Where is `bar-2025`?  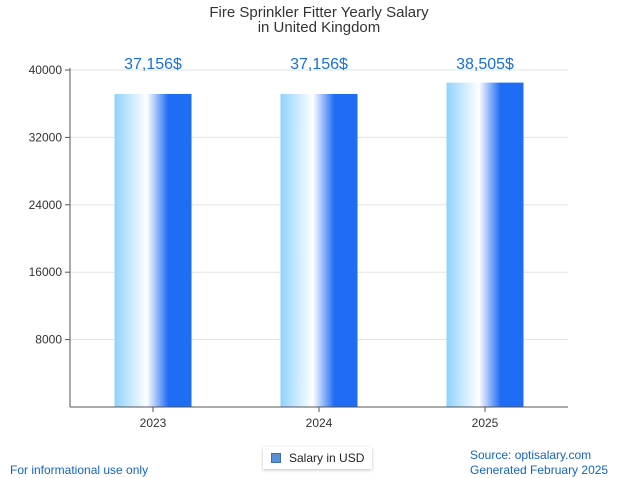 bar-2025 is located at coordinates (485, 245).